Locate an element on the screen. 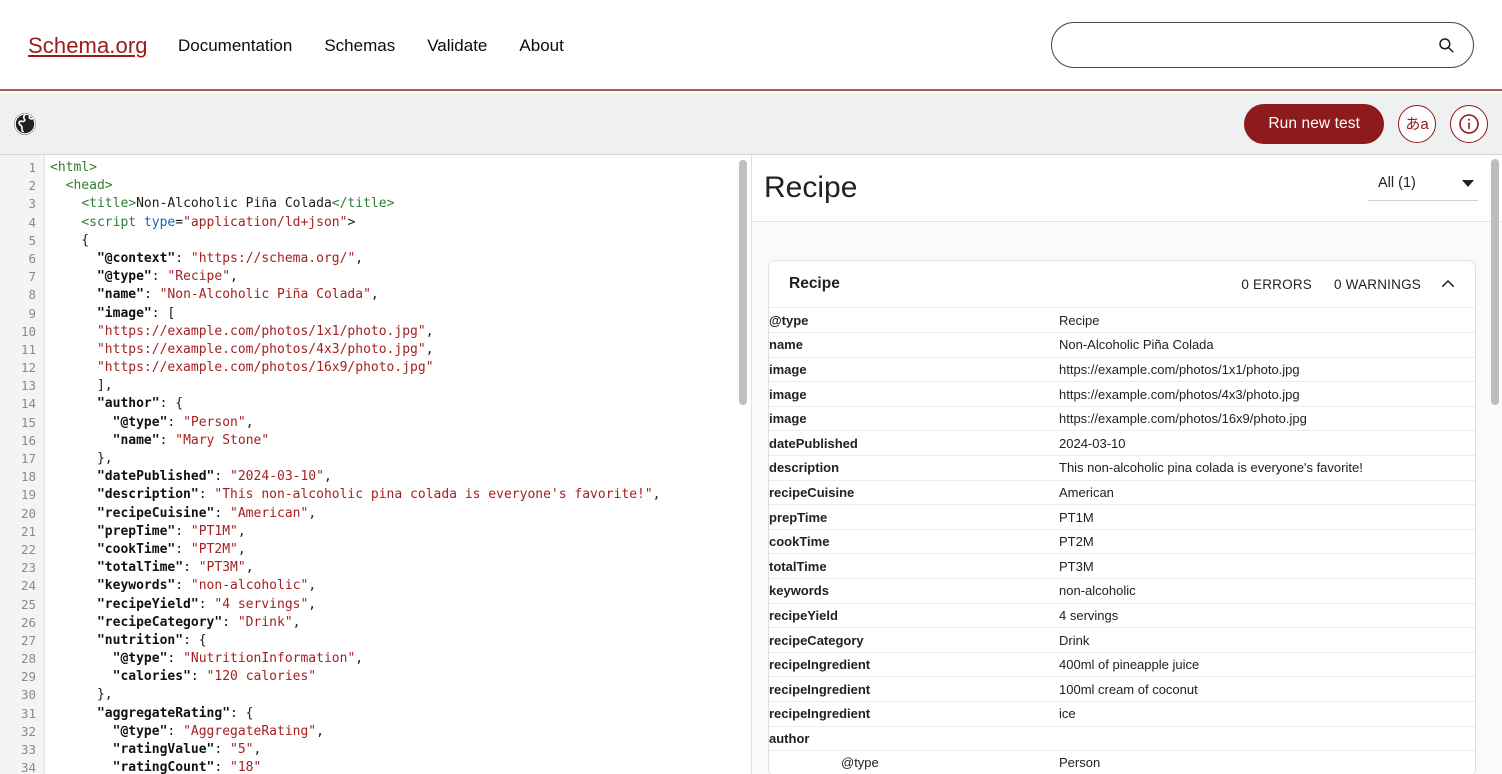 The image size is (1502, 774). code-line-text: "totalTime": "PT3M", is located at coordinates (175, 568).